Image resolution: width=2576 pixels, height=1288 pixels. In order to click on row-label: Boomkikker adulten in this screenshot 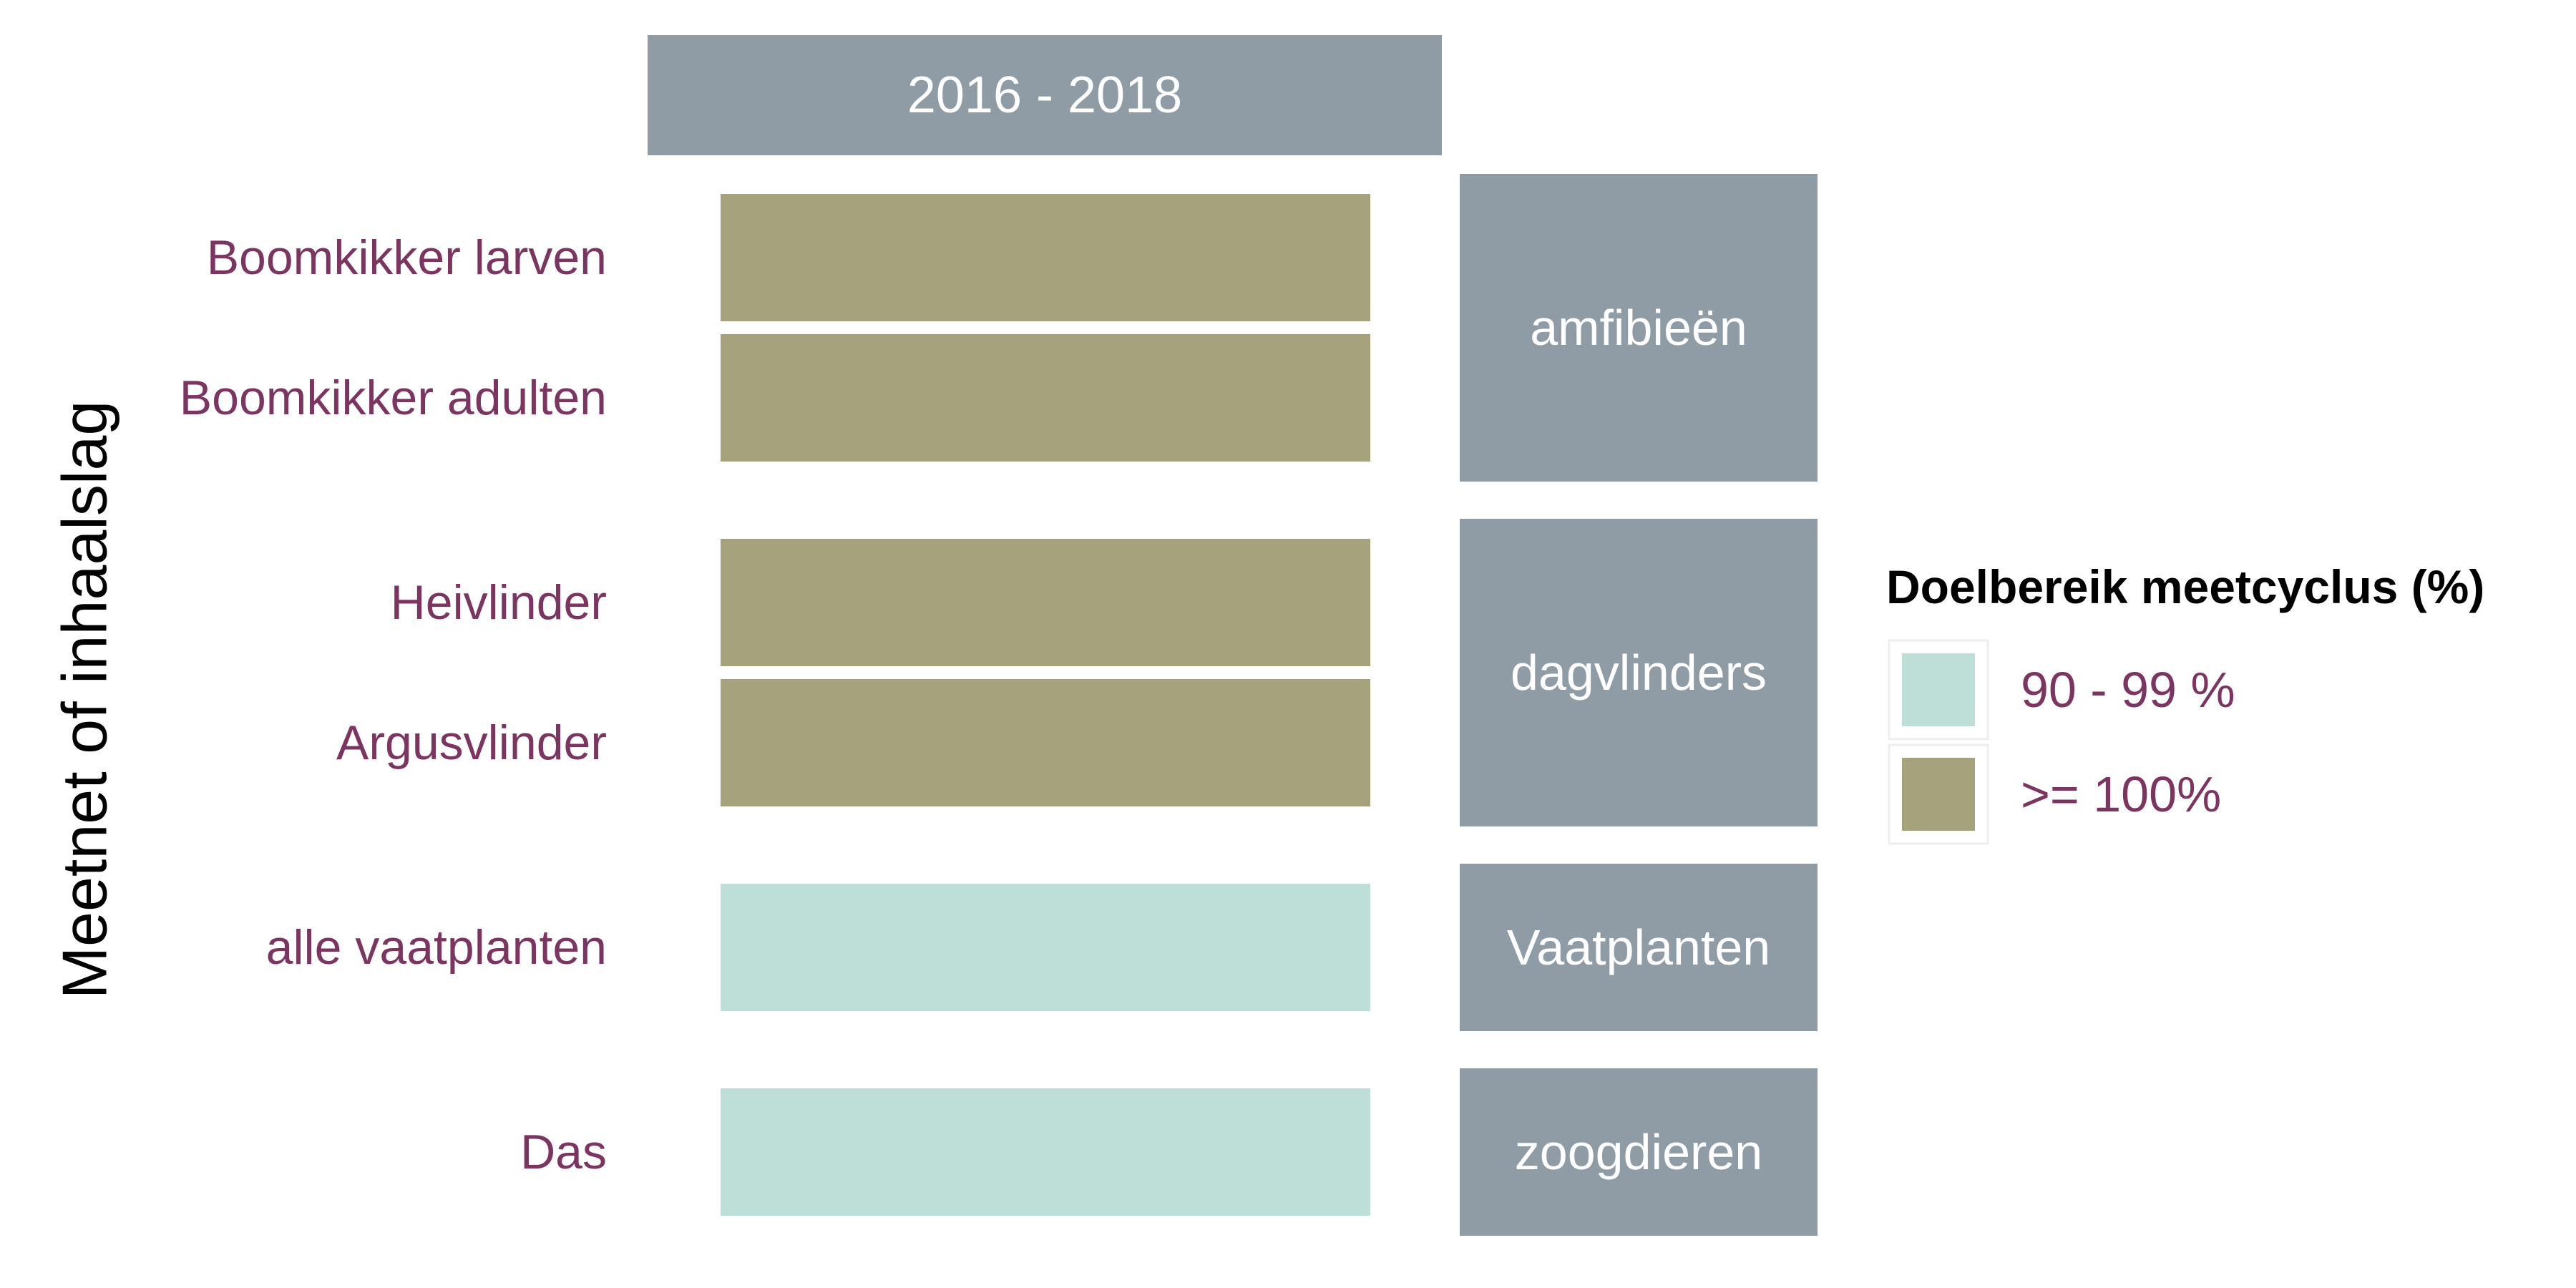, I will do `click(393, 398)`.